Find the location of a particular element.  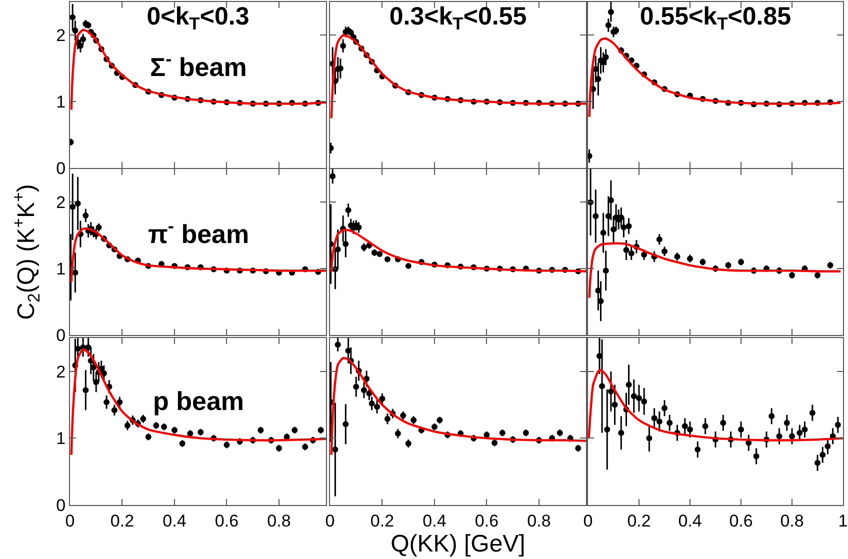

chart-title: 0.55<k$_{T}$<0.85 is located at coordinates (716, 18).